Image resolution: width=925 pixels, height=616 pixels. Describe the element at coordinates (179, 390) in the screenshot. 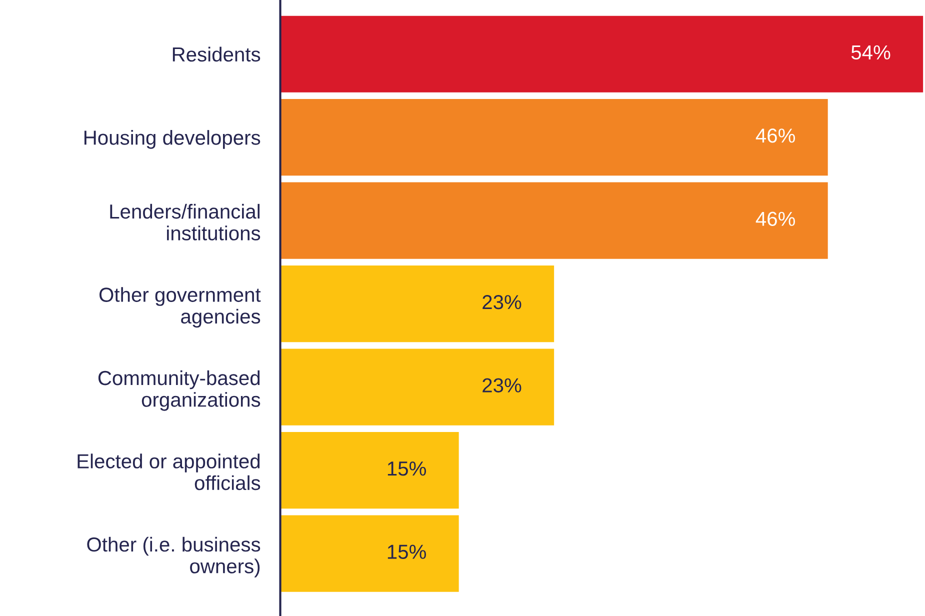

I see `y-tick-label: Community-based organizations` at that location.